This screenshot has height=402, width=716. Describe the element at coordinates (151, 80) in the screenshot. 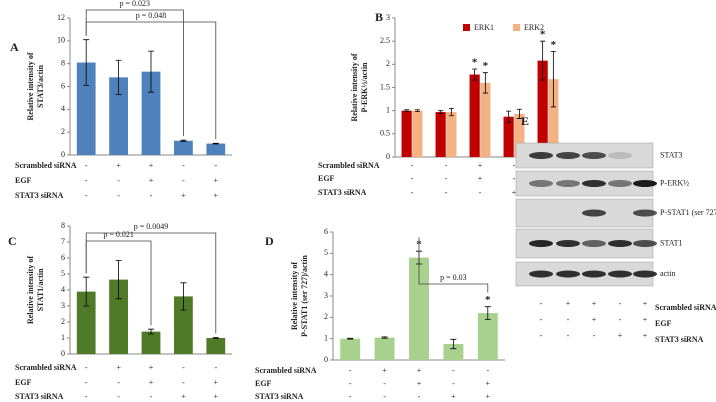

I see `bracket` at that location.